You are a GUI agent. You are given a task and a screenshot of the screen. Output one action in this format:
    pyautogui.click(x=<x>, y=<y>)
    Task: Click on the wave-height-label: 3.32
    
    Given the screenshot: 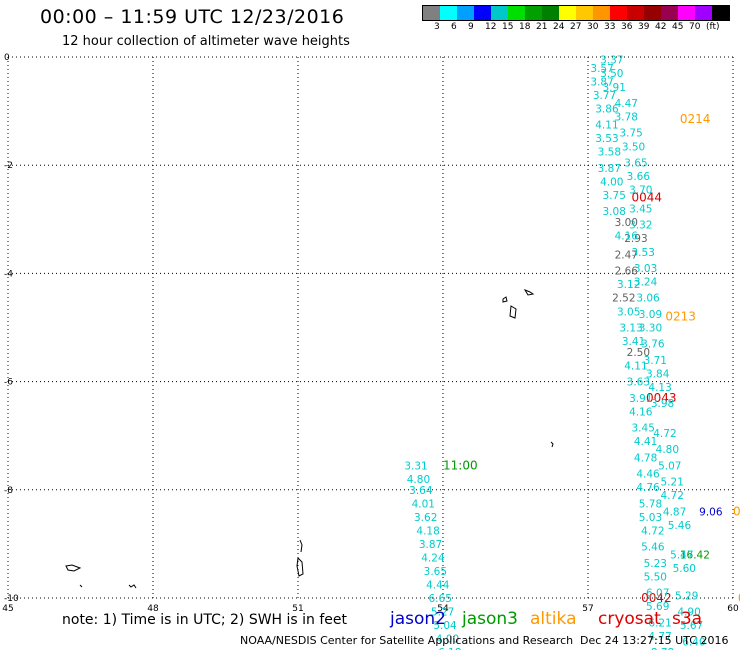 What is the action you would take?
    pyautogui.click(x=640, y=226)
    